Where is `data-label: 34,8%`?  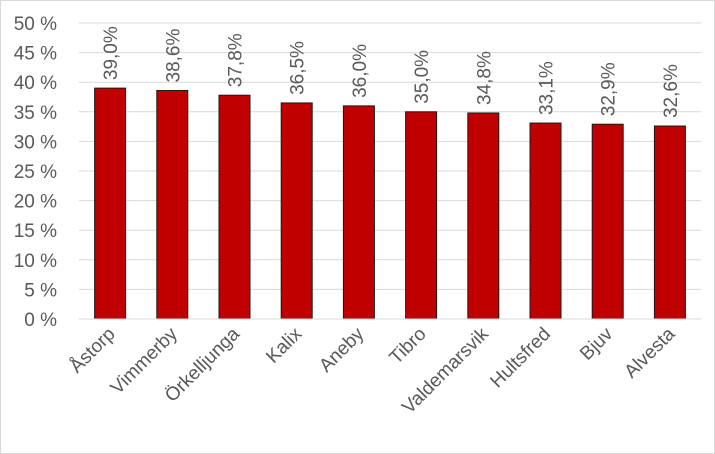 data-label: 34,8% is located at coordinates (484, 78).